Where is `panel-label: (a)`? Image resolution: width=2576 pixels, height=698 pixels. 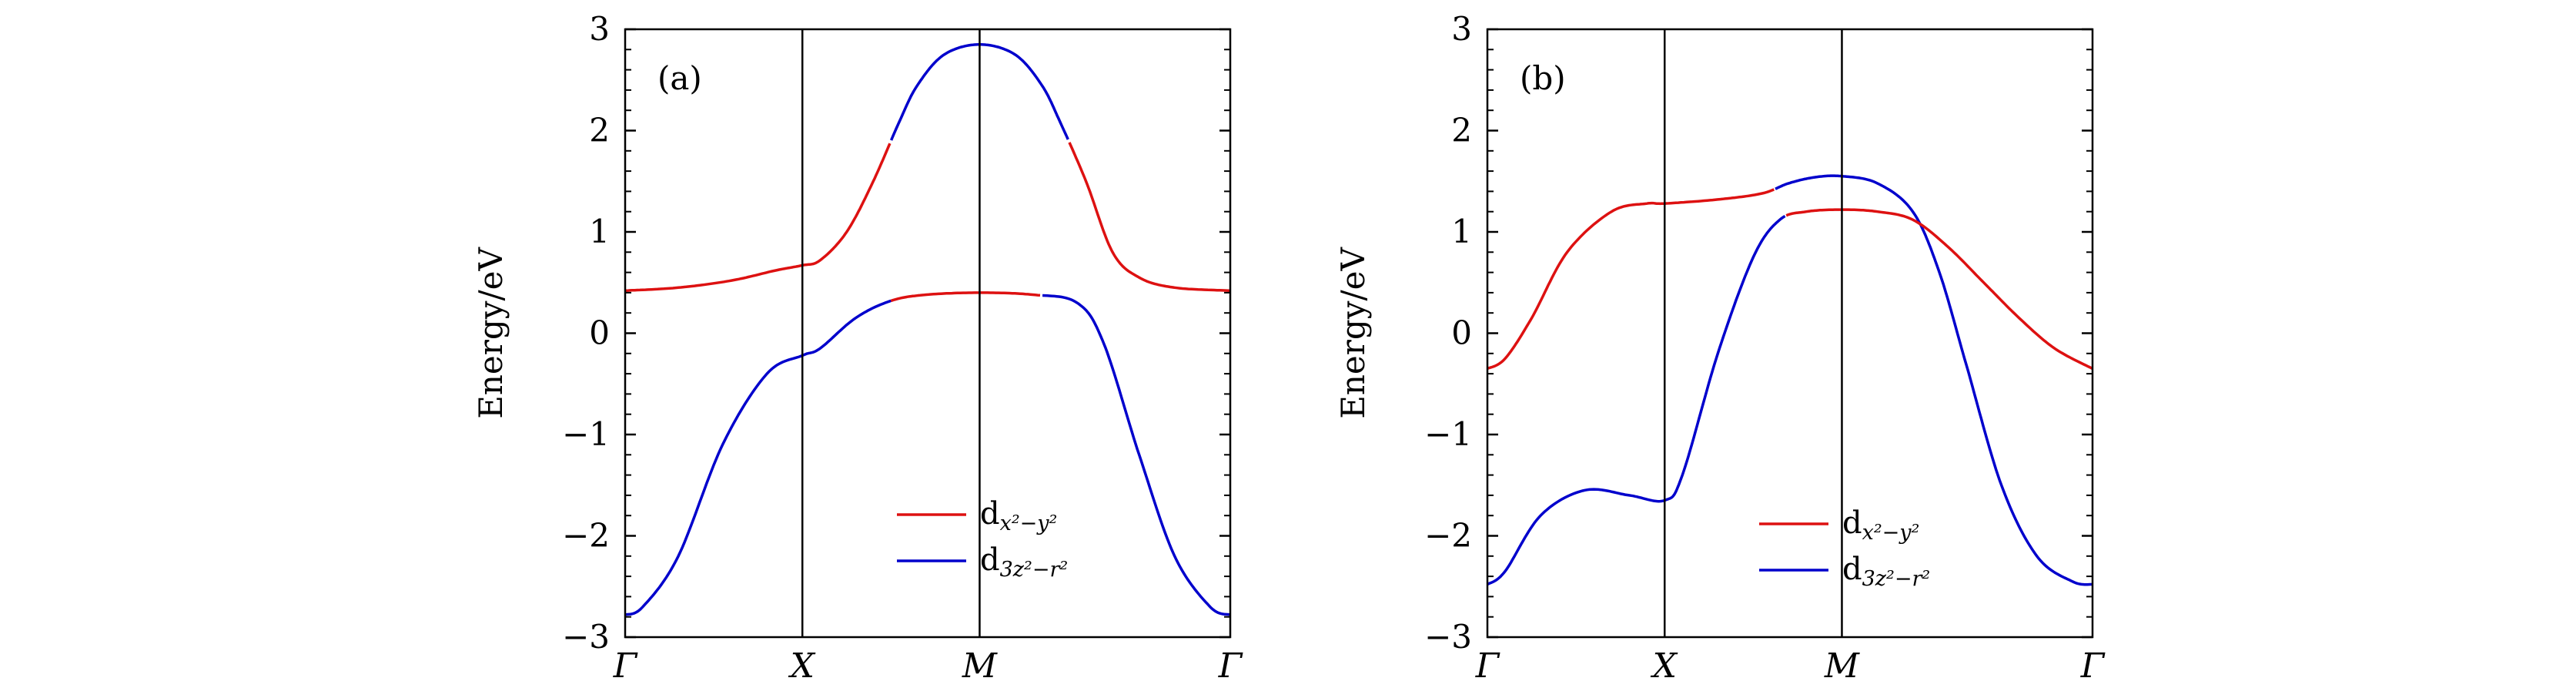 panel-label: (a) is located at coordinates (680, 78).